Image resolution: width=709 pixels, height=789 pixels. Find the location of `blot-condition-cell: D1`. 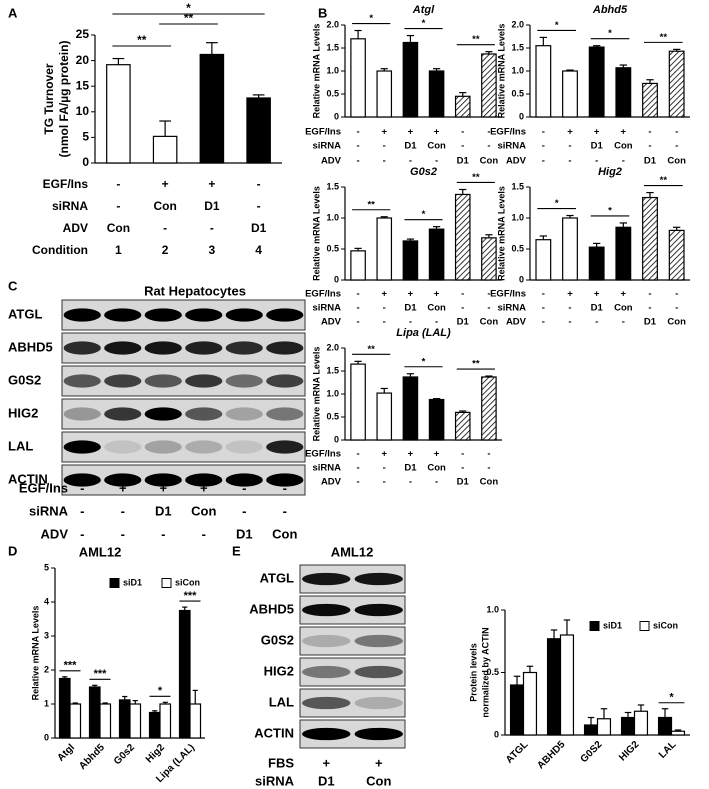

blot-condition-cell: D1 is located at coordinates (244, 533).